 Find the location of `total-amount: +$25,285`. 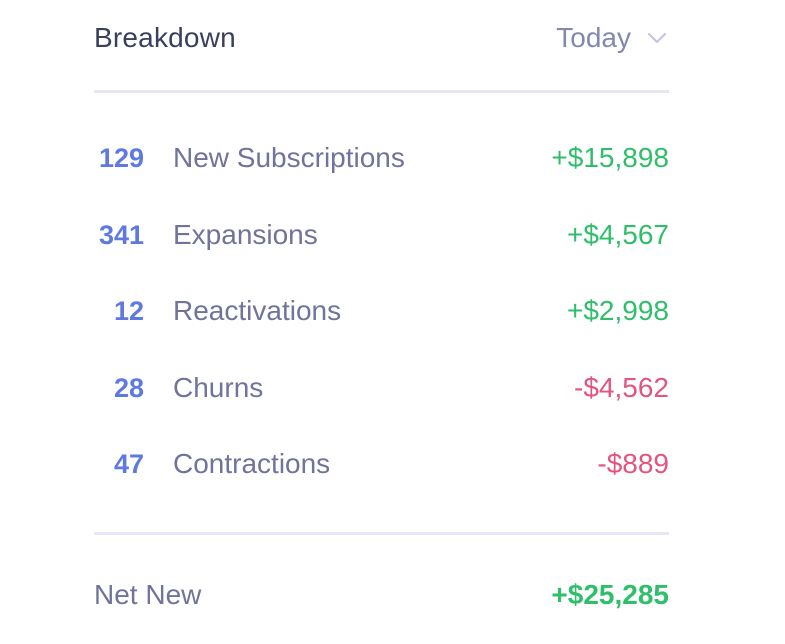

total-amount: +$25,285 is located at coordinates (610, 594).